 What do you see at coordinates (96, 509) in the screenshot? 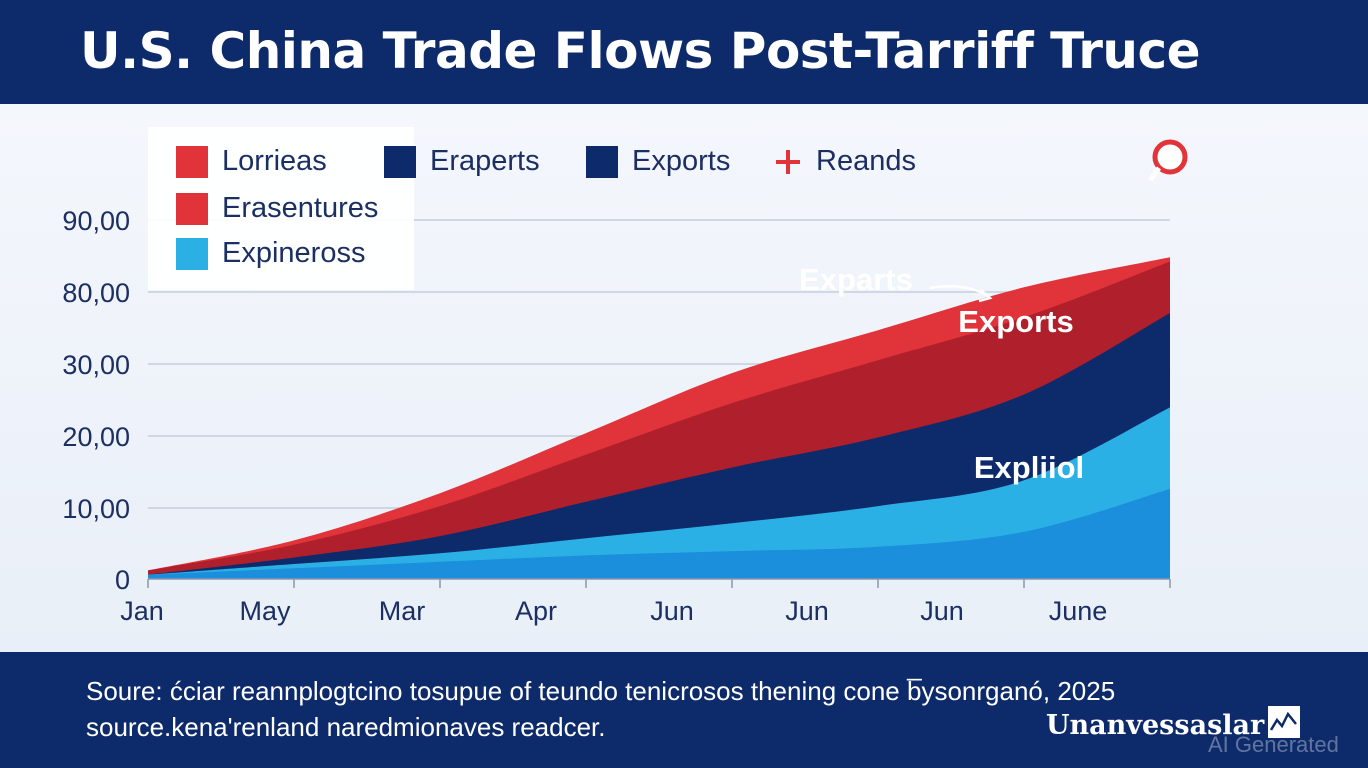
I see `y-tick-label: 10,00` at bounding box center [96, 509].